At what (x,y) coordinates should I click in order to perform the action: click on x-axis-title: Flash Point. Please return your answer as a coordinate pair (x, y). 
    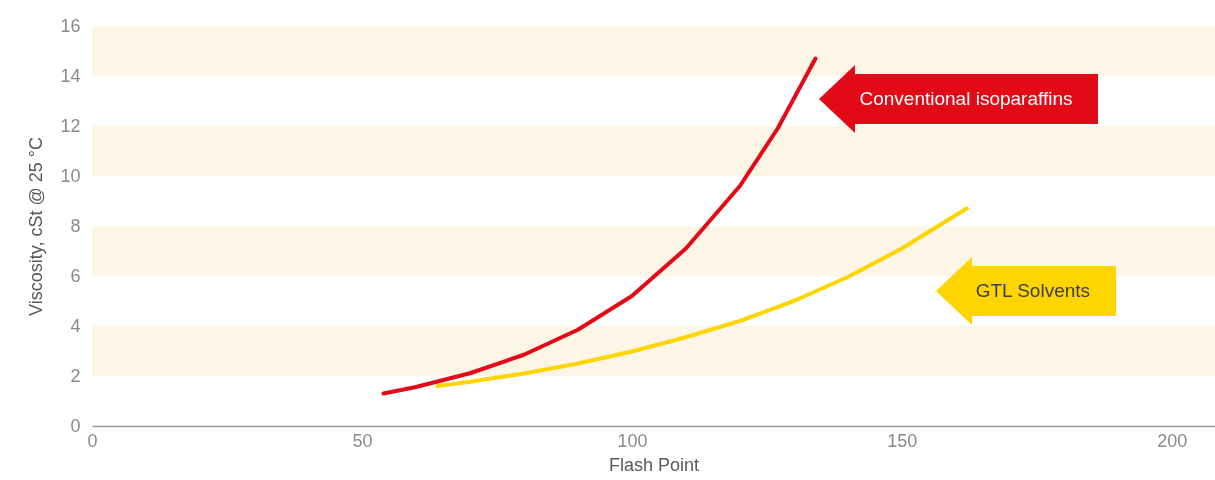
    Looking at the image, I should click on (654, 464).